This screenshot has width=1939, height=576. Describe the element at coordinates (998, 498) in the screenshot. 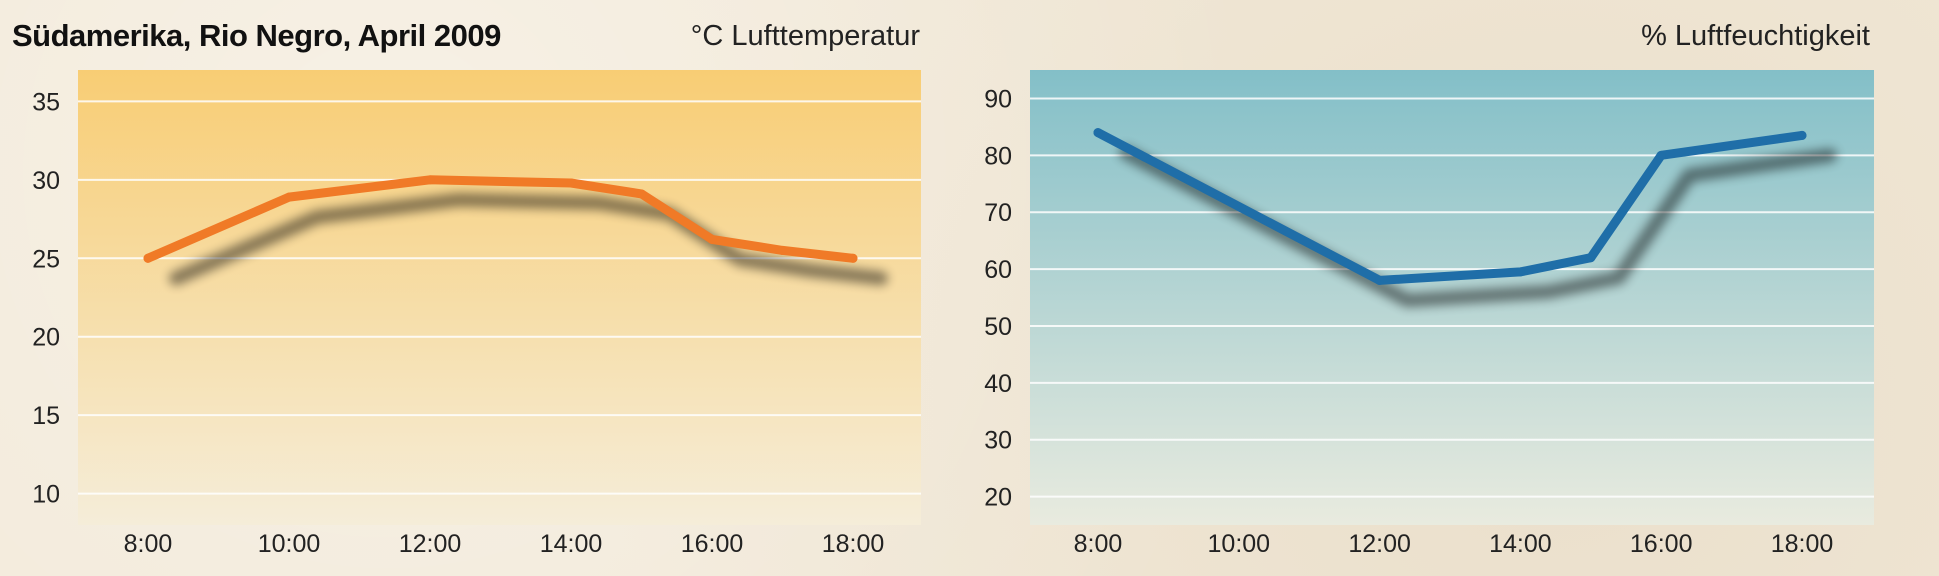

I see `hum-y-tick-label: 20` at that location.